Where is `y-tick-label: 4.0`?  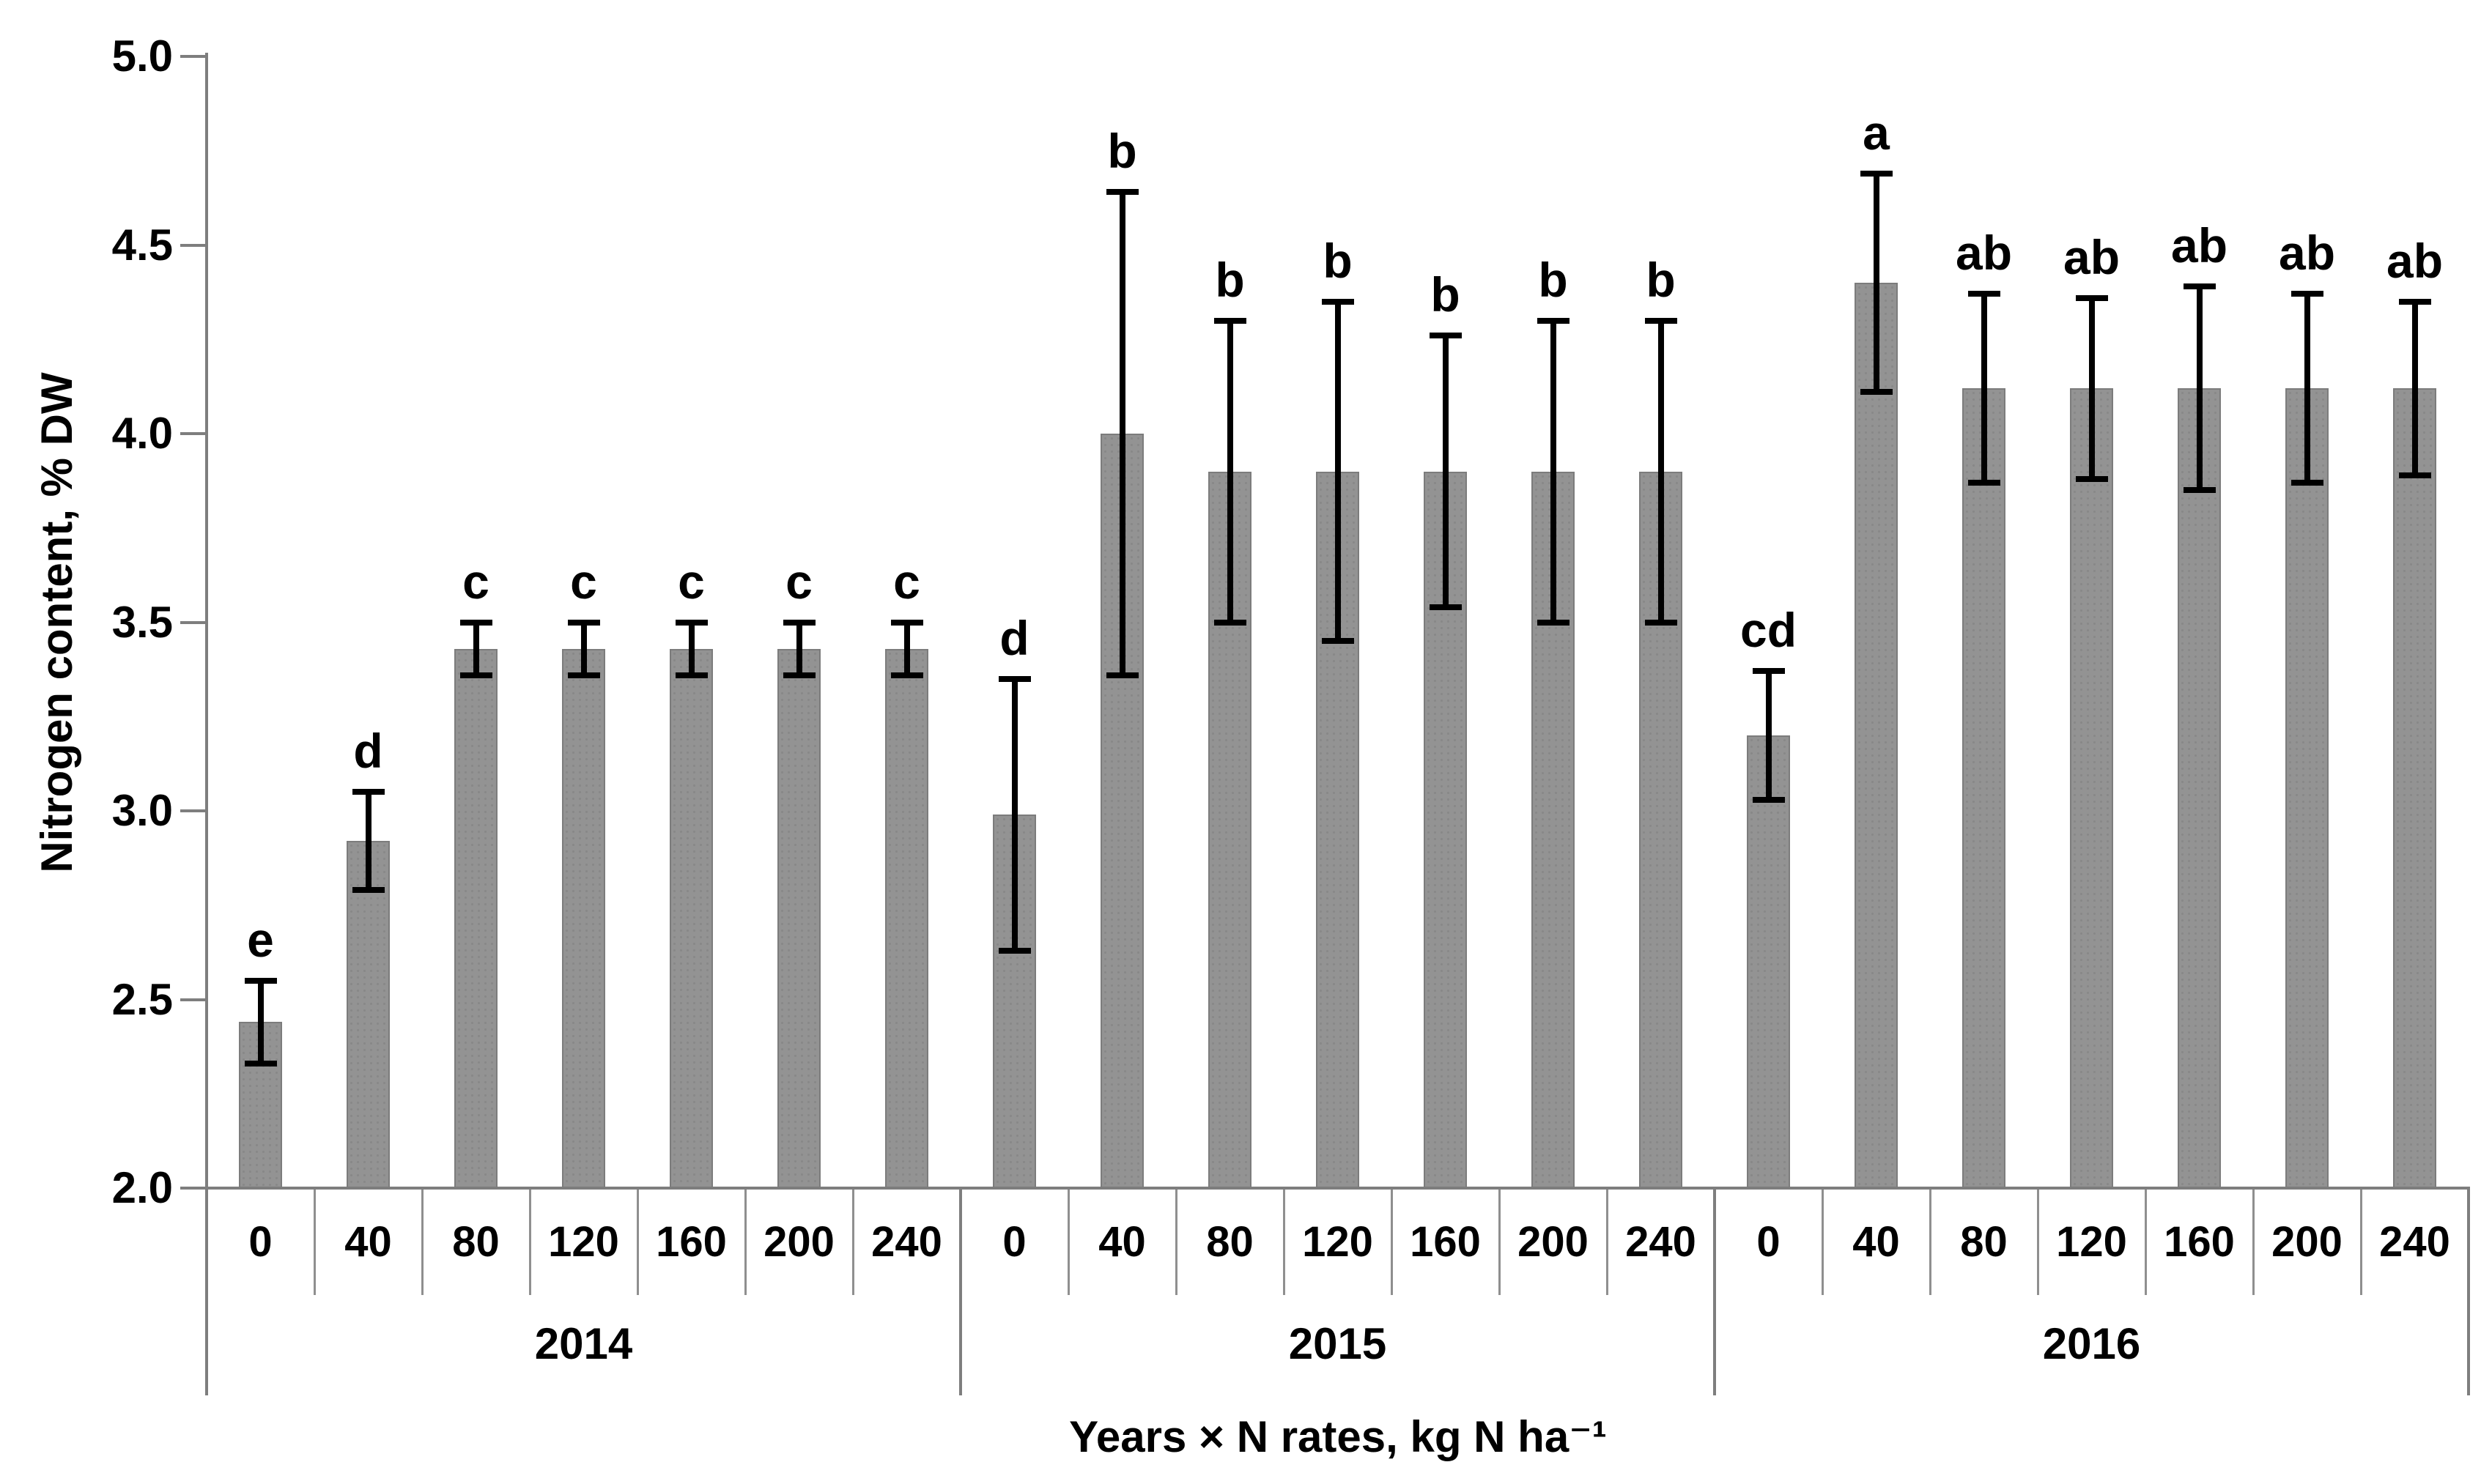
y-tick-label: 4.0 is located at coordinates (142, 433).